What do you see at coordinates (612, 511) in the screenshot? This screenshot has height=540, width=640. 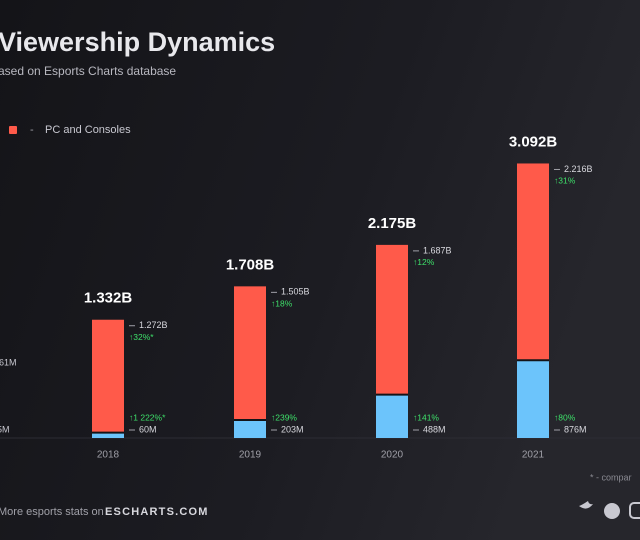 I see `facebook-icon` at bounding box center [612, 511].